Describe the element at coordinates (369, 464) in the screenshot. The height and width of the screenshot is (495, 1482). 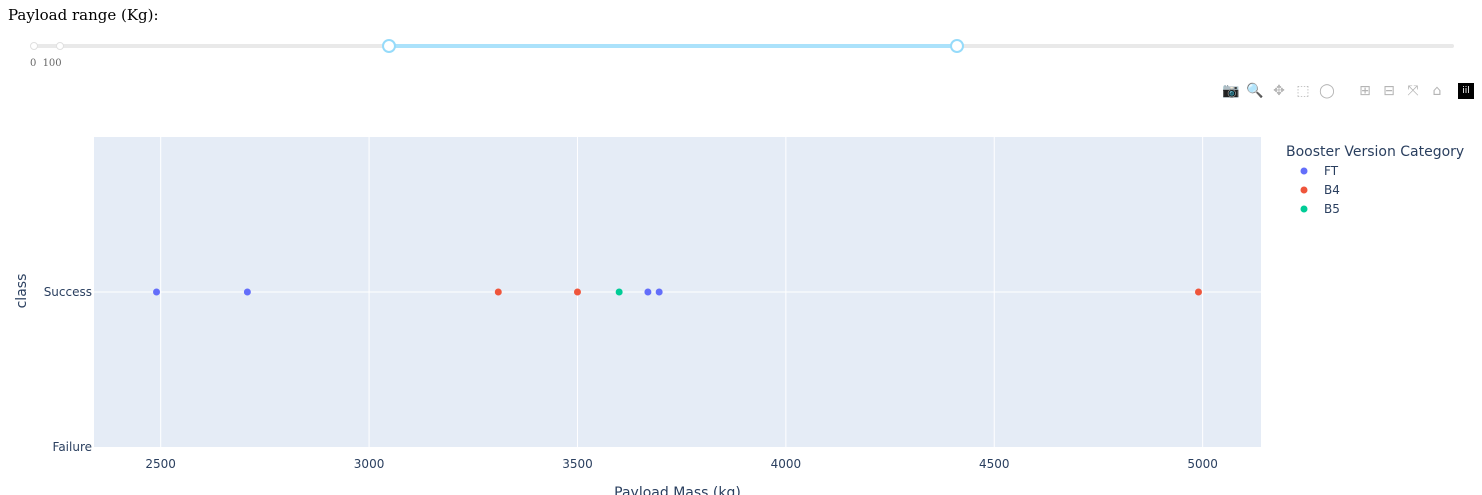
I see `x-tick-label: 3000` at that location.